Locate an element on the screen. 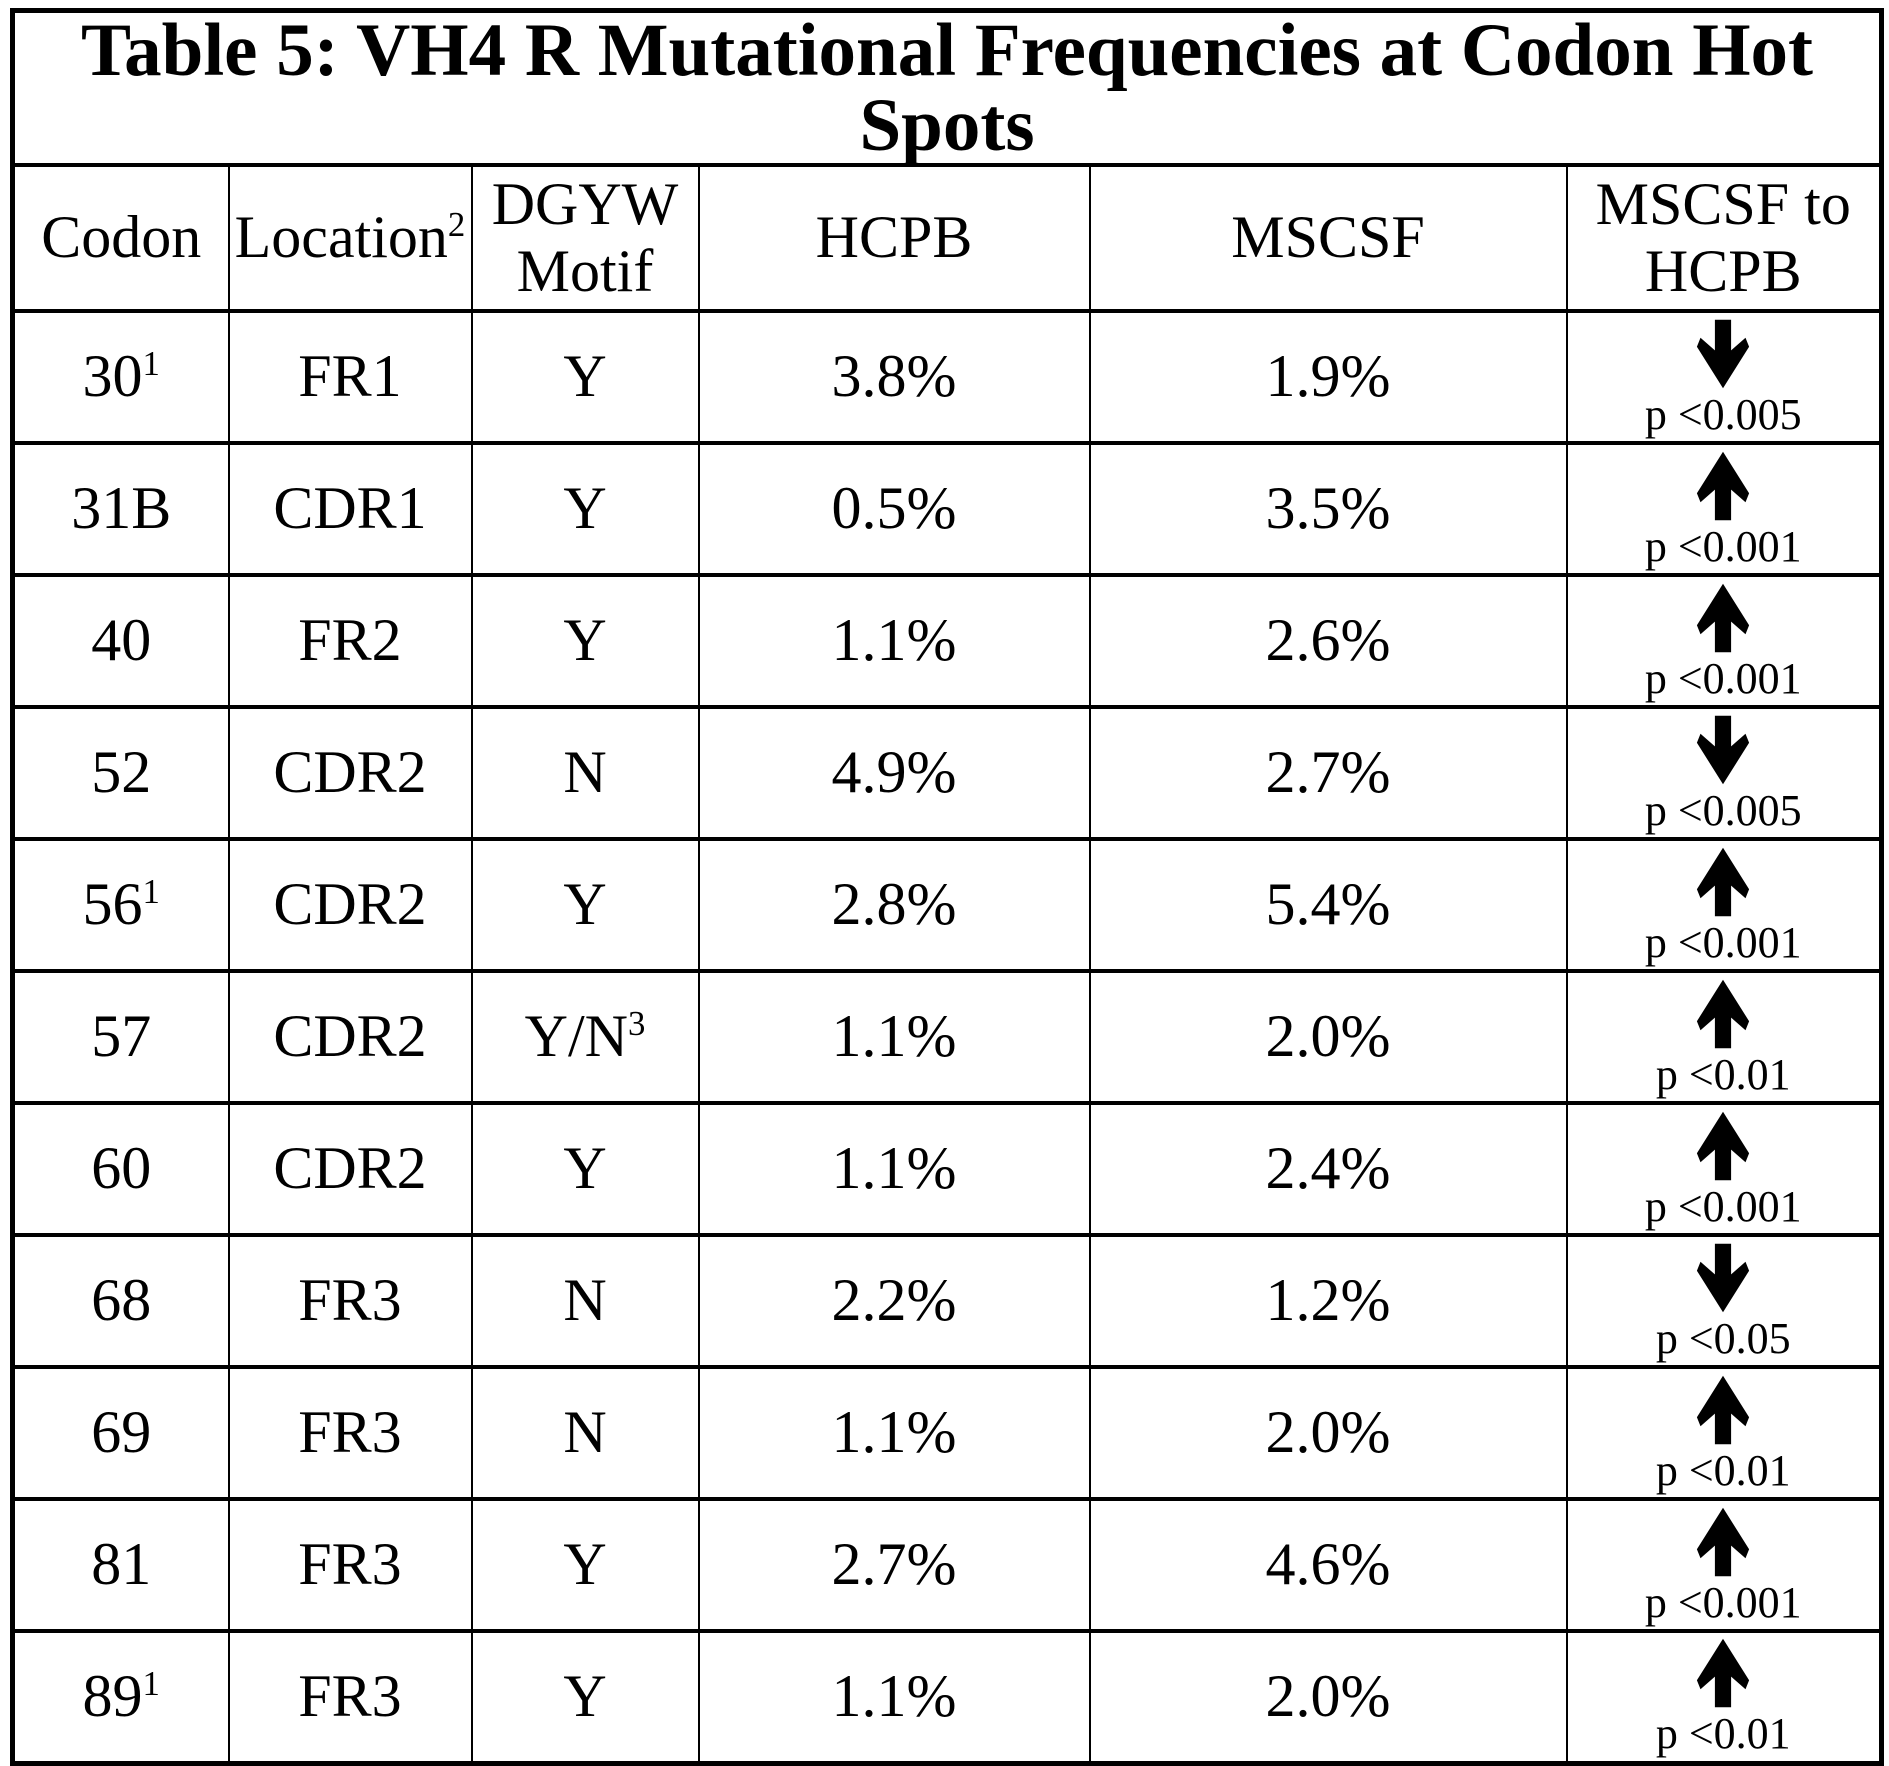 This screenshot has height=1766, width=1889. mscsf-cell: 1.2% is located at coordinates (1328, 1301).